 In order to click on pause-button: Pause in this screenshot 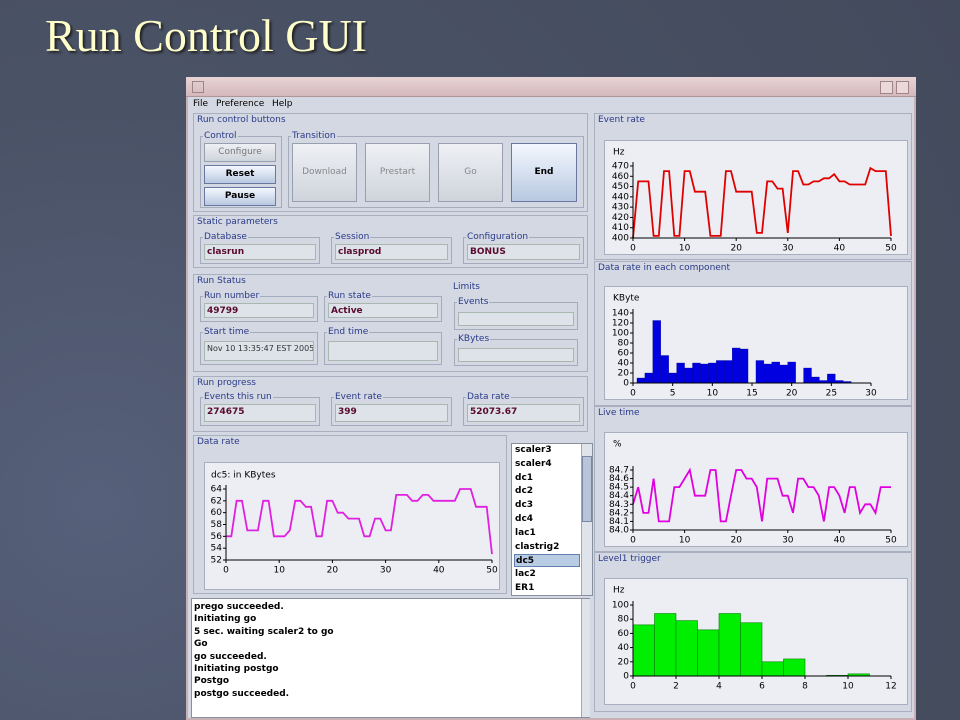, I will do `click(240, 196)`.